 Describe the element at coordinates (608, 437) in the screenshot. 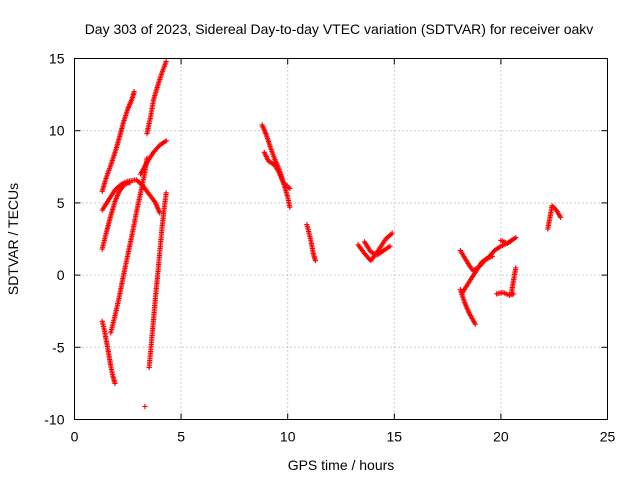

I see `x-tick-label: 25` at that location.